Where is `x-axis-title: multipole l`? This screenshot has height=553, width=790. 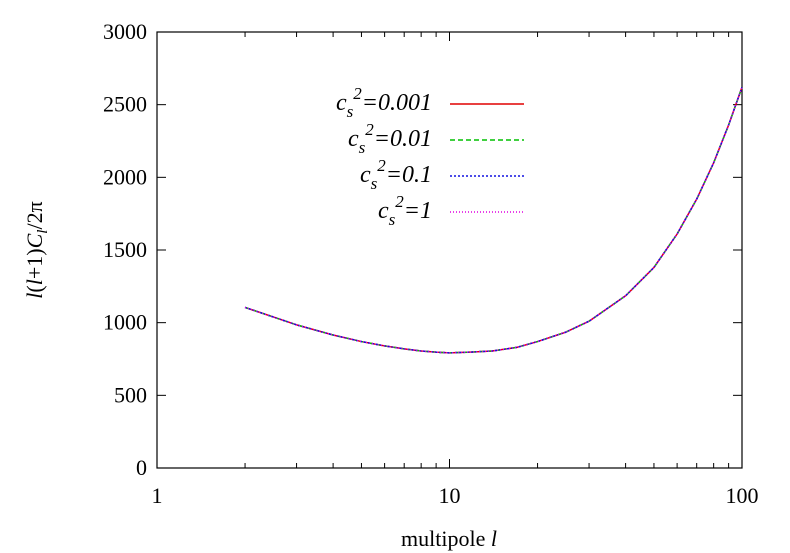
x-axis-title: multipole l is located at coordinates (449, 538).